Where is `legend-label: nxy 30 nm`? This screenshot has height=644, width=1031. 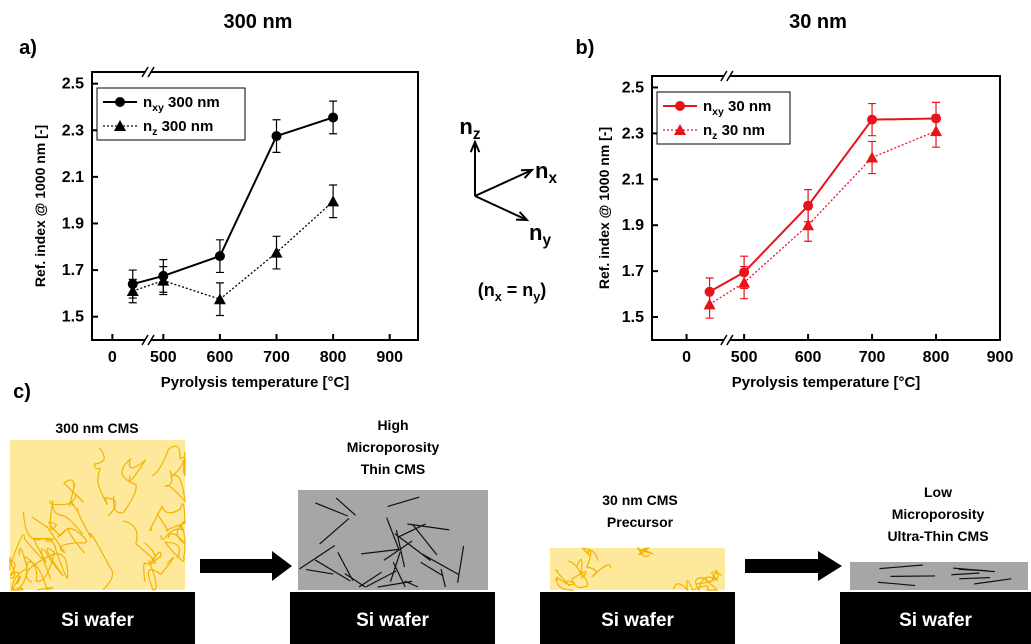
legend-label: nxy 30 nm is located at coordinates (737, 108).